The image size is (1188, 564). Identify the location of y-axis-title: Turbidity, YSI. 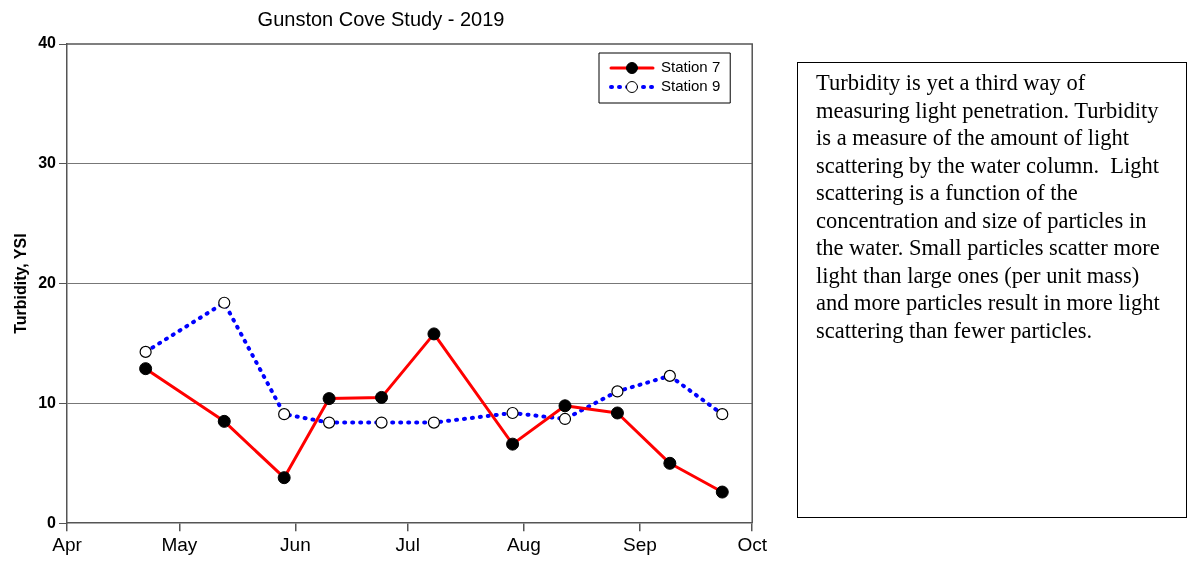
(21, 283).